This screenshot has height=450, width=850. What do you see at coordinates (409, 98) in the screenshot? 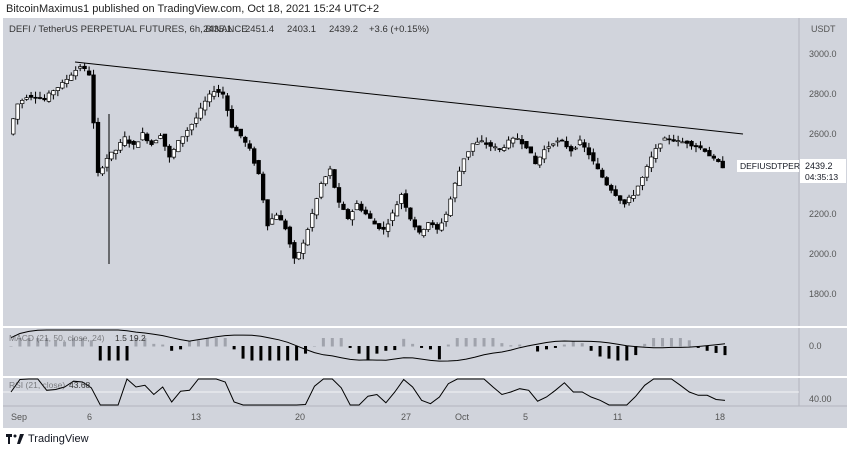
I see `trendline` at bounding box center [409, 98].